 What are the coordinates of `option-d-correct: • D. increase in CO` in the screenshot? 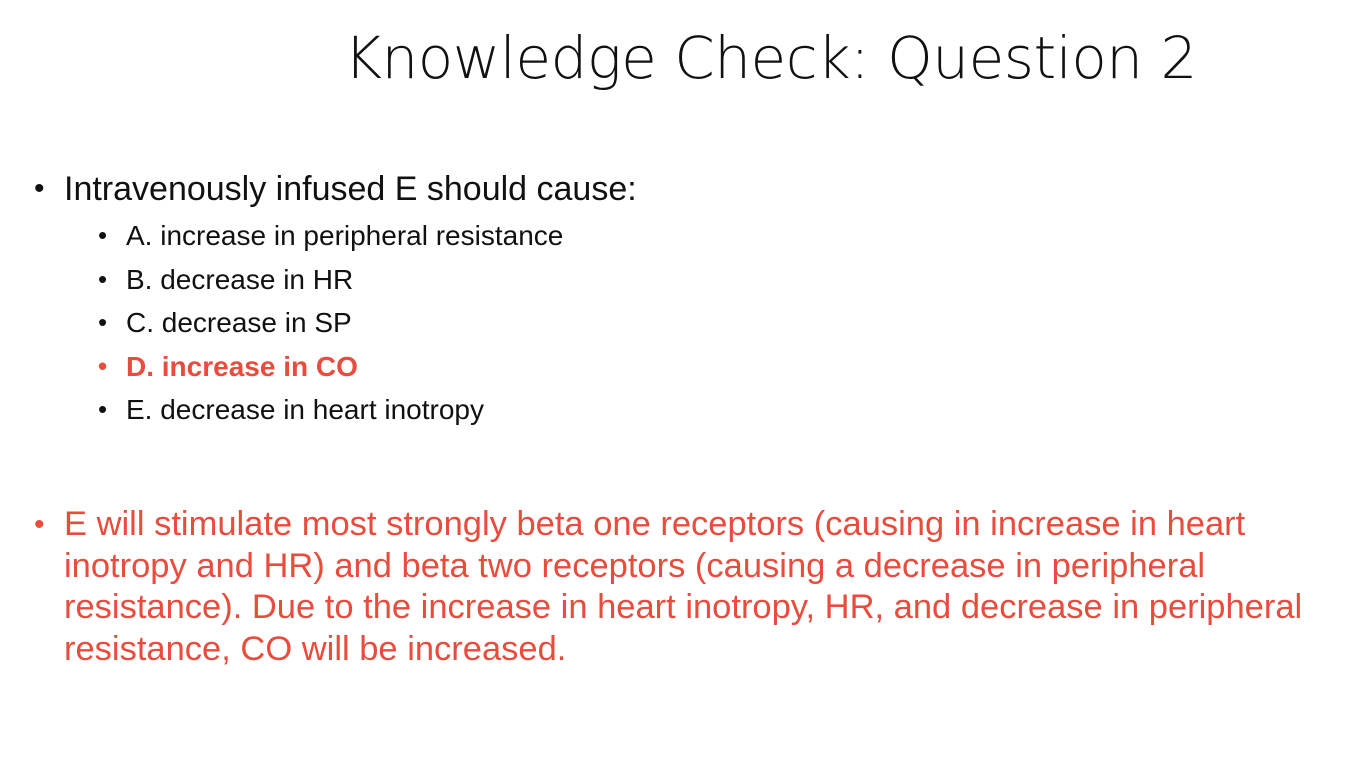 It's located at (666, 367).